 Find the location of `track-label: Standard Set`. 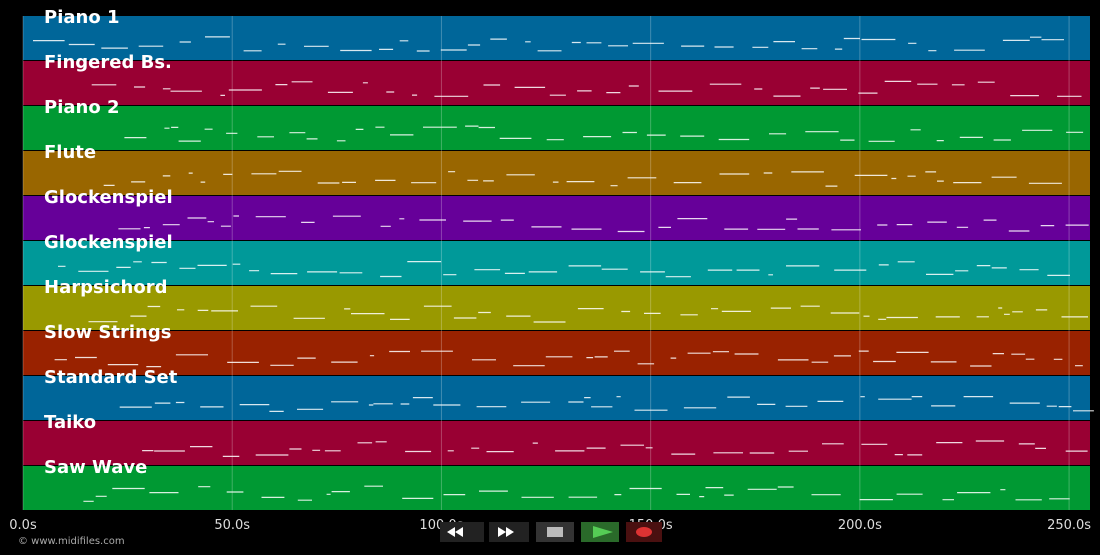

track-label: Standard Set is located at coordinates (111, 377).